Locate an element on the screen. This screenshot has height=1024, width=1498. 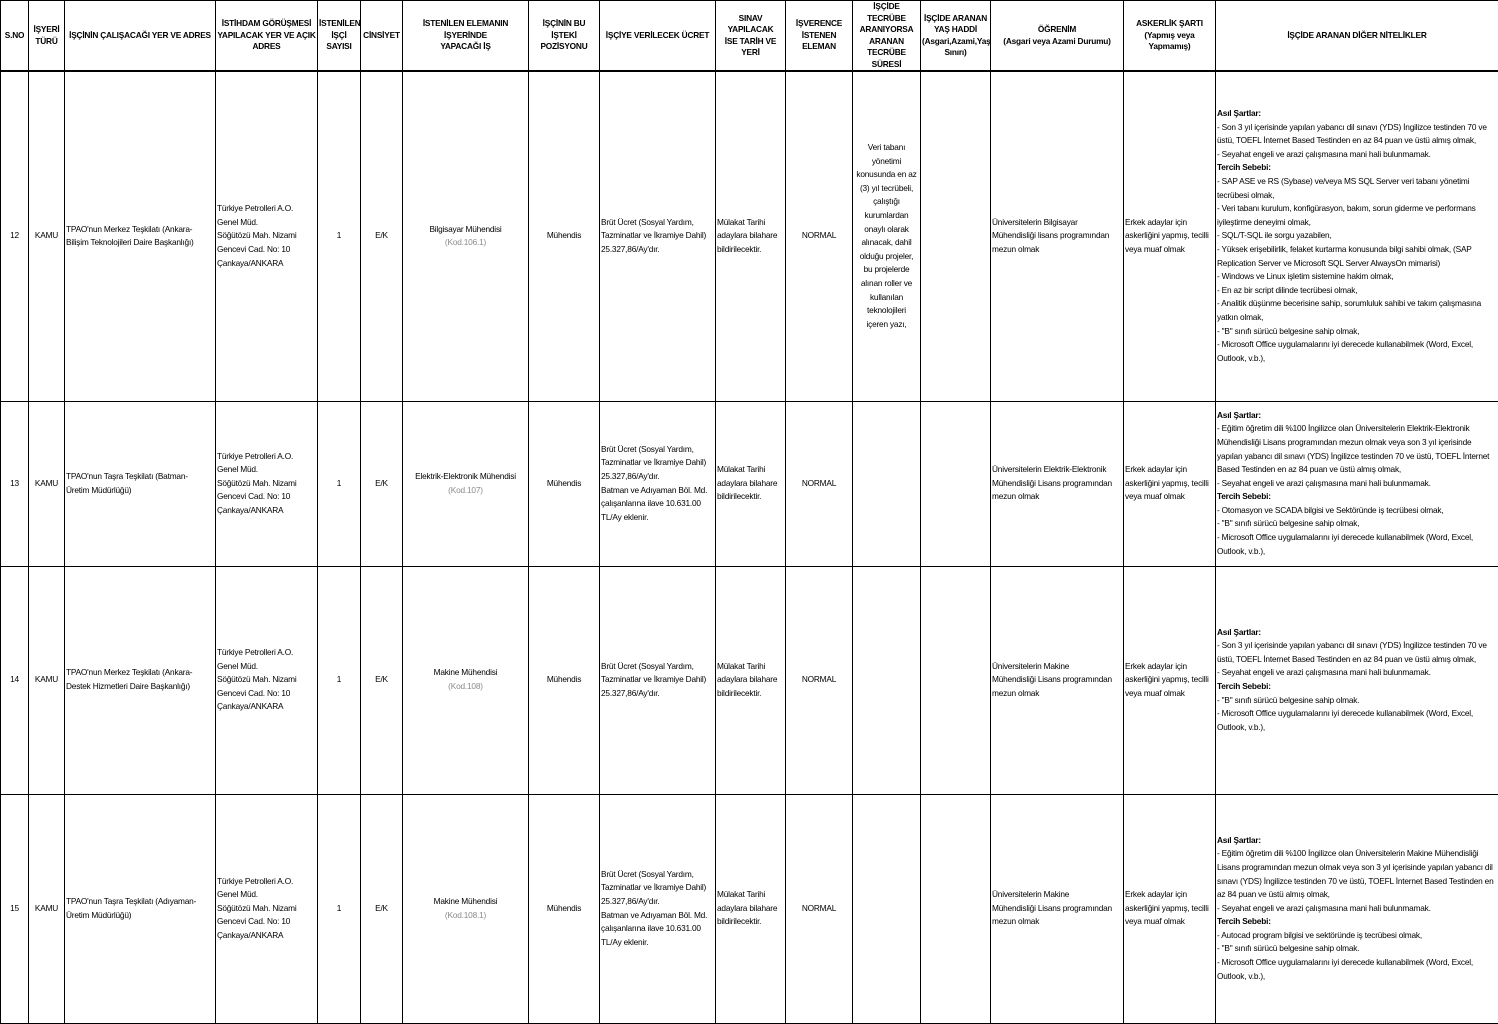
header-istenen-eleman: İŞVERENCE İSTENEN ELEMAN is located at coordinates (819, 36).